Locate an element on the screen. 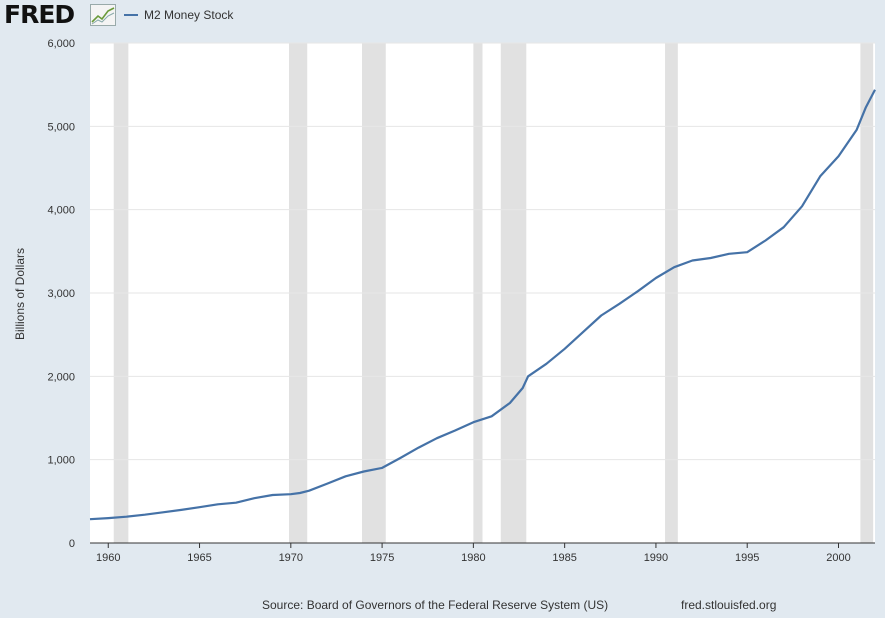 The width and height of the screenshot is (885, 618). legend: M2 Money Stock is located at coordinates (178, 15).